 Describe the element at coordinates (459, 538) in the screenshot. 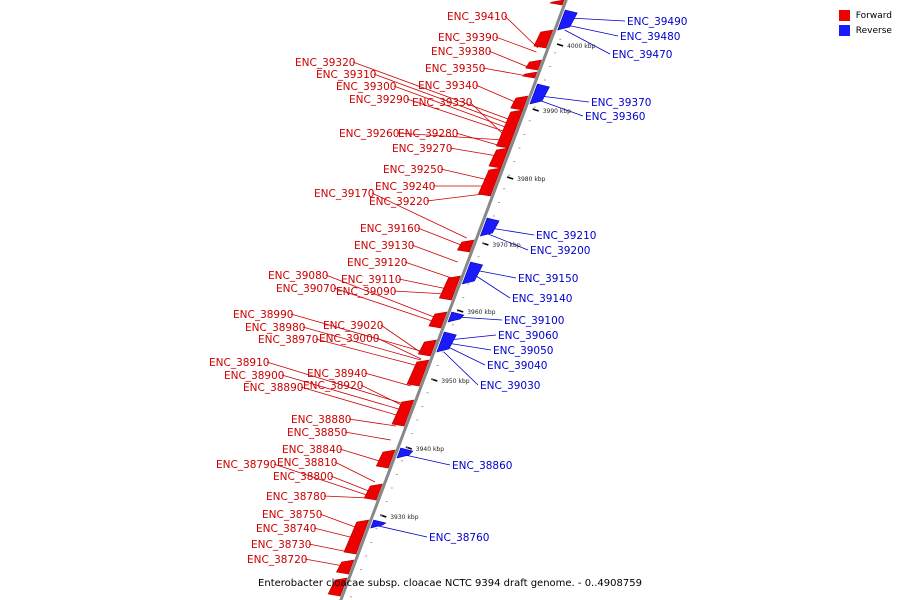

I see `reverse-gene-label: ENC_38760` at that location.